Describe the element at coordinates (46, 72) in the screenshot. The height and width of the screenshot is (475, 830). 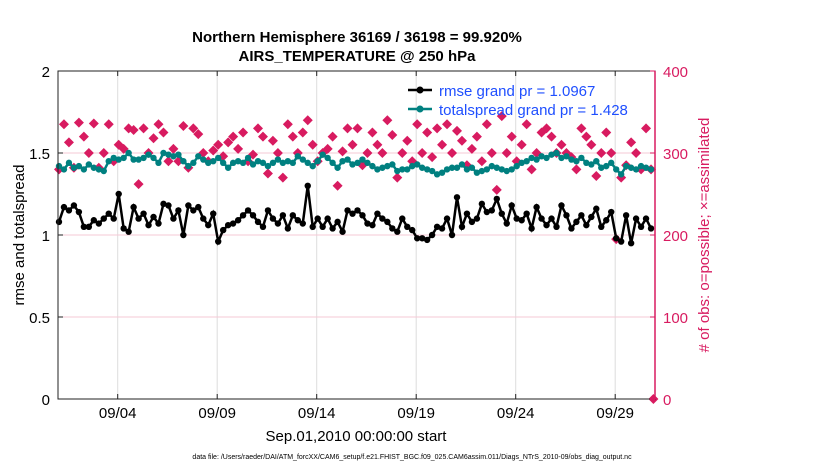
I see `y-tick-label: 2` at that location.